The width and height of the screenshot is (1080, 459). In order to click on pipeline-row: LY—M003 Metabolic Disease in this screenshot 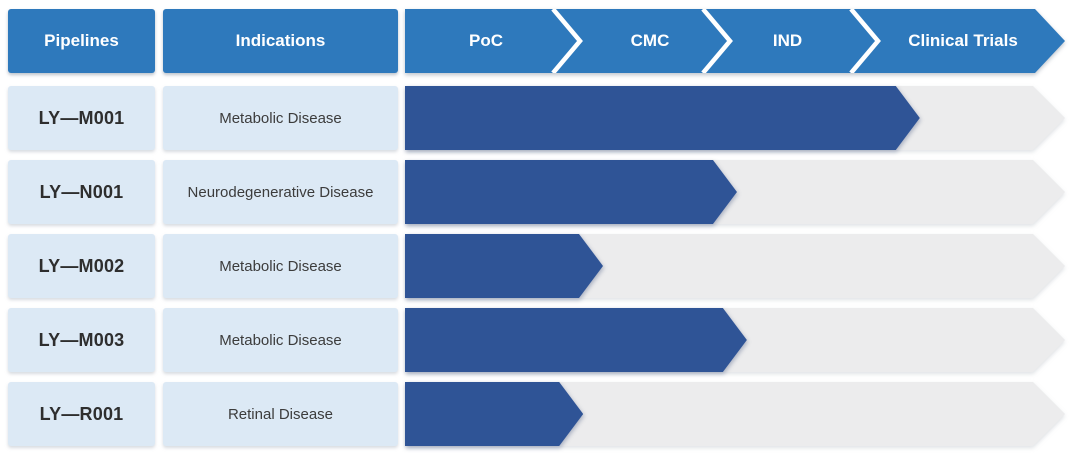, I will do `click(544, 340)`.